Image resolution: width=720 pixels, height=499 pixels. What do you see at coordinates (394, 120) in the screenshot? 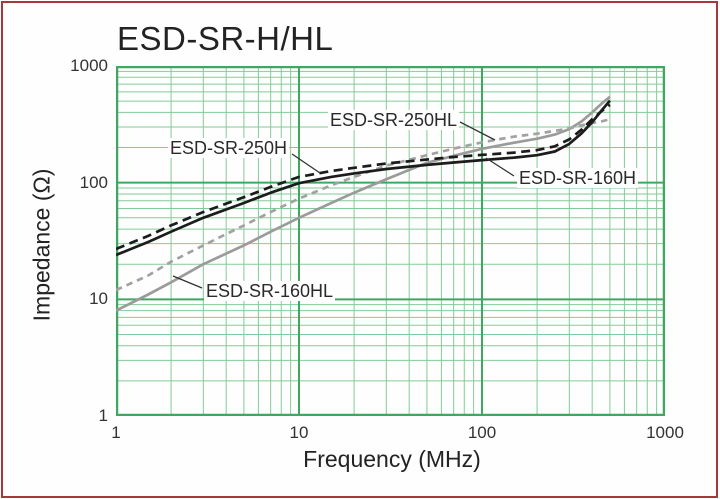
I see `series-label-esd-sr-250hl: ESD-SR-250HL` at bounding box center [394, 120].